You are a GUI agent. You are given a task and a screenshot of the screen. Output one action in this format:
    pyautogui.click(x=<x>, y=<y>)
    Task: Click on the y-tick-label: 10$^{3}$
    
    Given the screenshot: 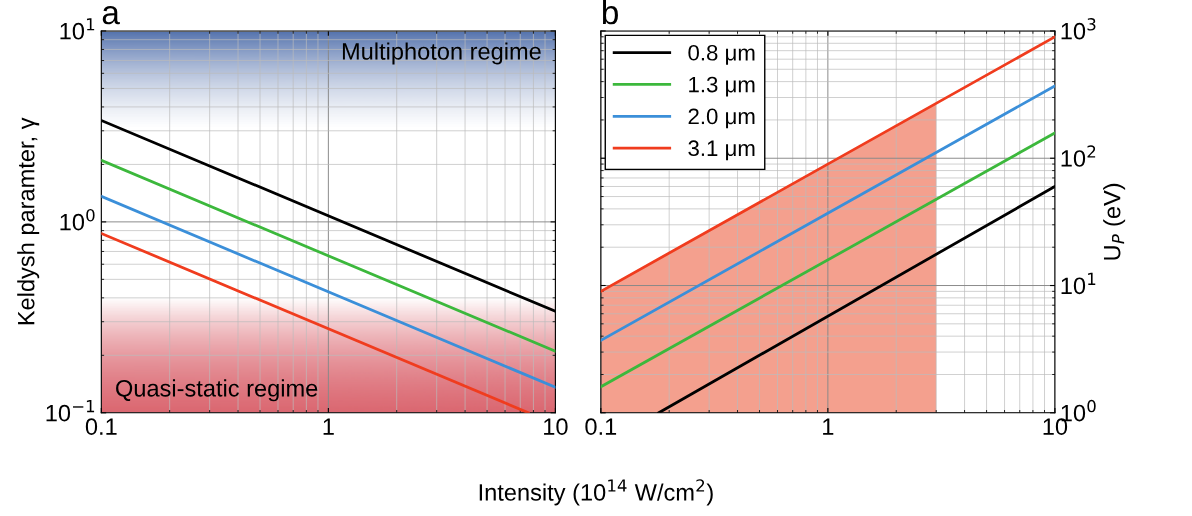 What is the action you would take?
    pyautogui.click(x=1078, y=29)
    